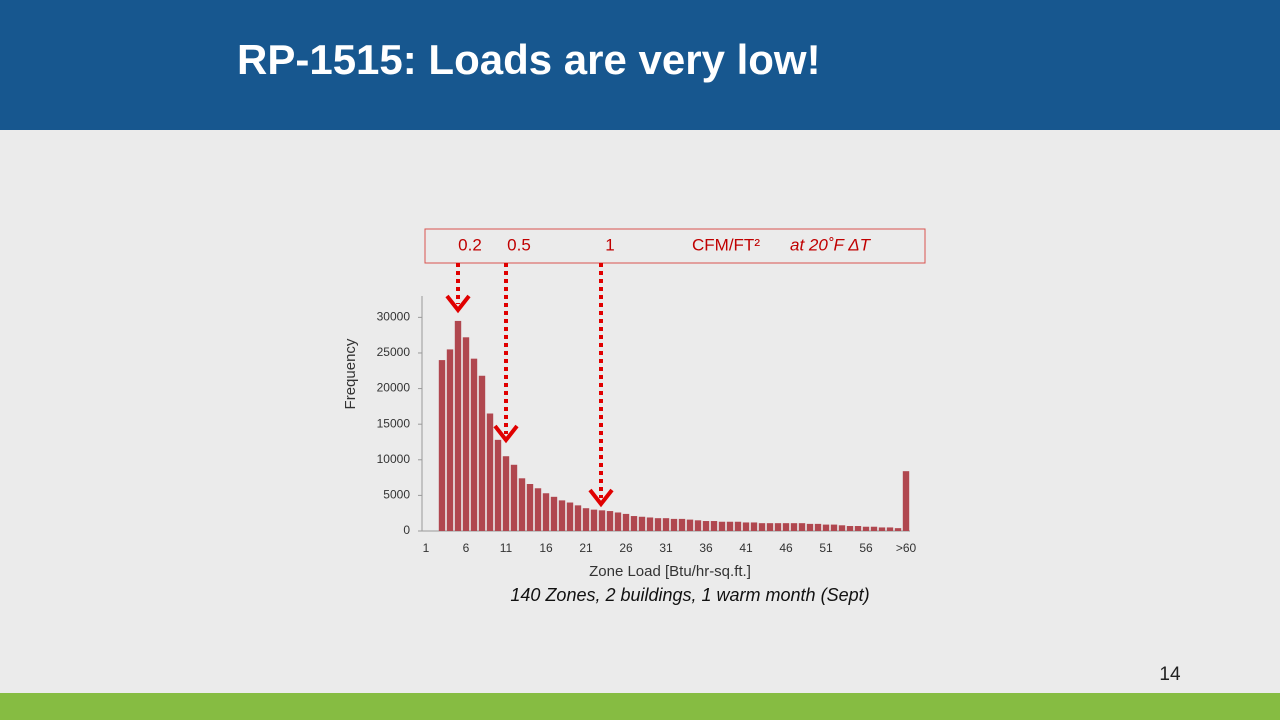 The image size is (1280, 725). I want to click on y-tick-label: 5000, so click(396, 495).